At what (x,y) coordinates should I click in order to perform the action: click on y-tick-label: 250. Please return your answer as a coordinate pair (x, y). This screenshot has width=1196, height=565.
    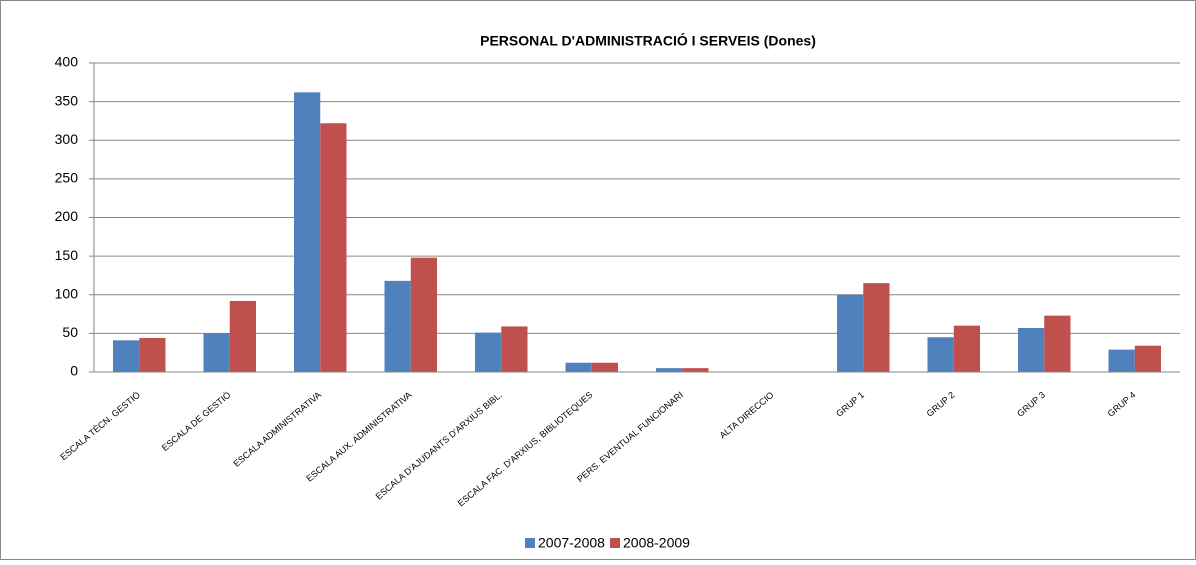
    Looking at the image, I should click on (67, 178).